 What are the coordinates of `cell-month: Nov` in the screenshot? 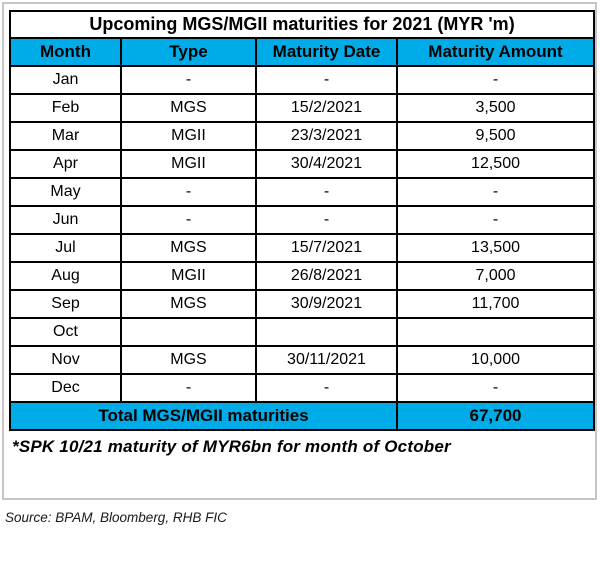 It's located at (65, 360).